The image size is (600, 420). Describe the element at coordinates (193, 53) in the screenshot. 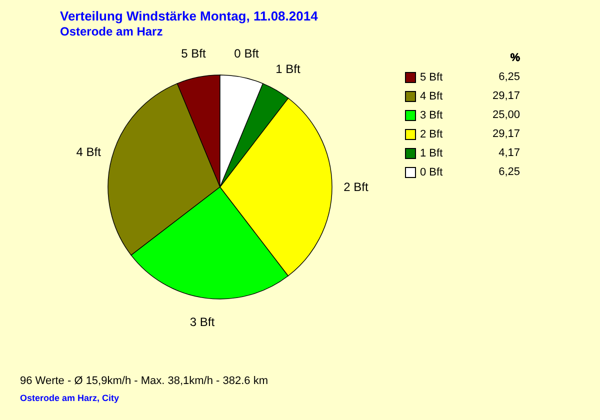

I see `slice-label: 5 Bft` at that location.